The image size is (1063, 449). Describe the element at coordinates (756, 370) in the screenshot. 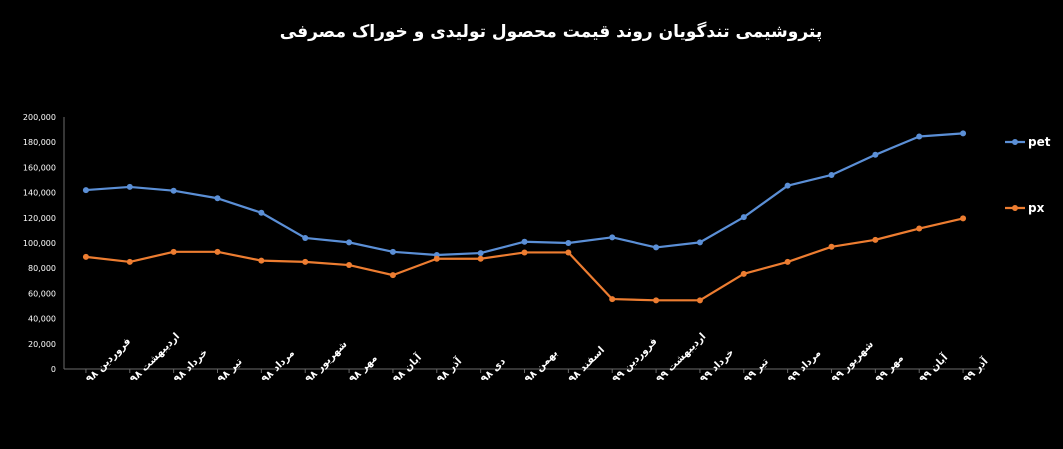

I see `x-tick-label: تیر ۹۹` at that location.